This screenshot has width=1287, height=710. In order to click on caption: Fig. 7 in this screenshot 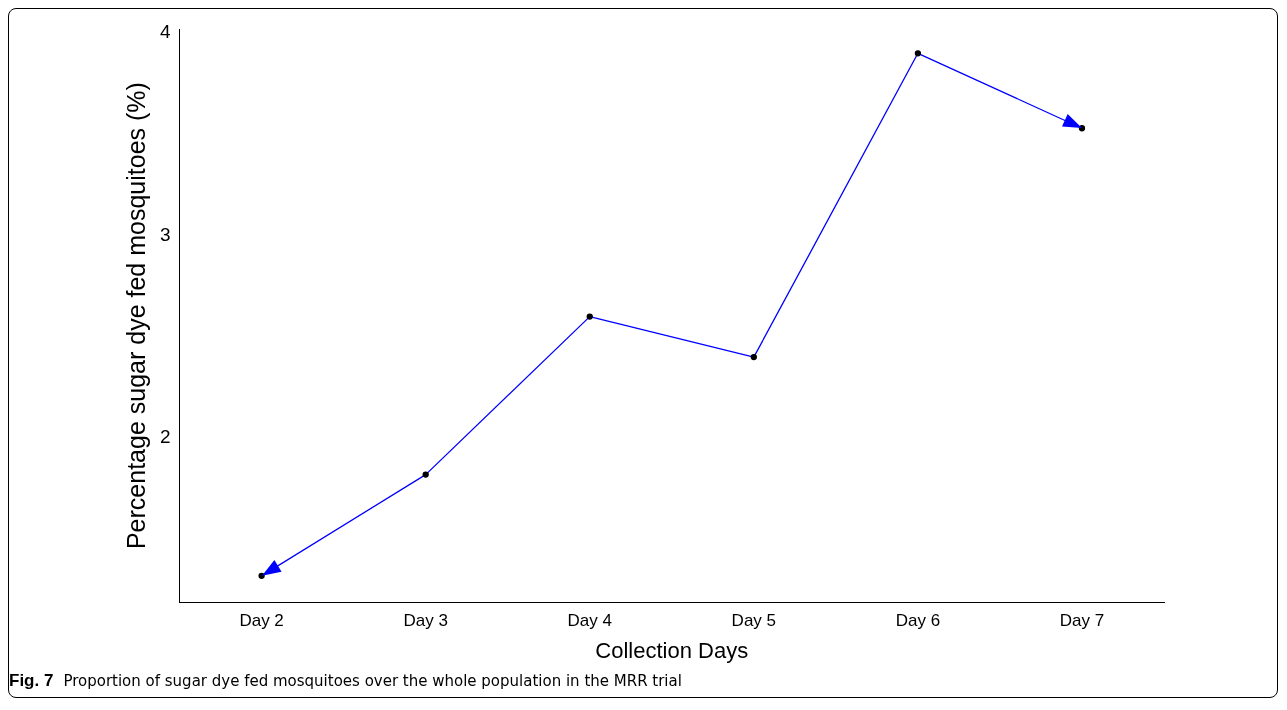, I will do `click(31, 680)`.